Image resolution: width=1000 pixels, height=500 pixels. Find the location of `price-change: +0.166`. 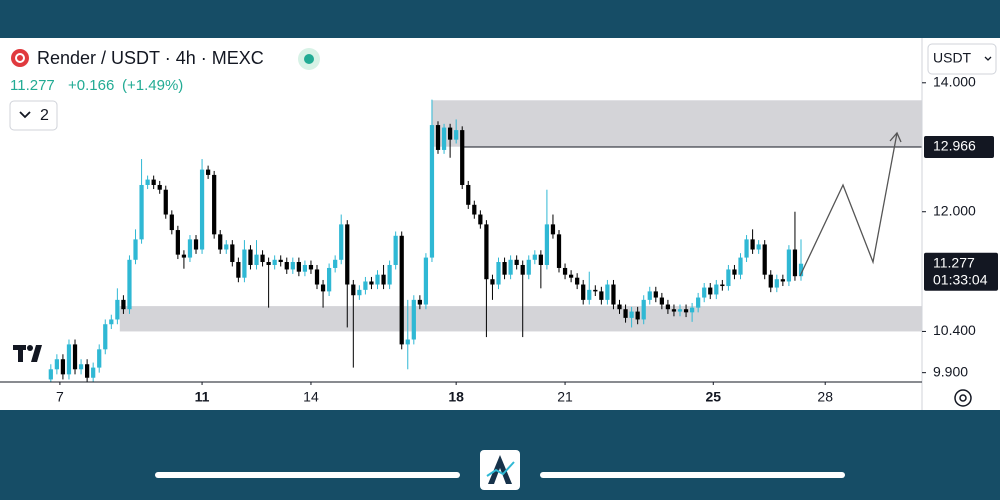

price-change: +0.166 is located at coordinates (91, 85).